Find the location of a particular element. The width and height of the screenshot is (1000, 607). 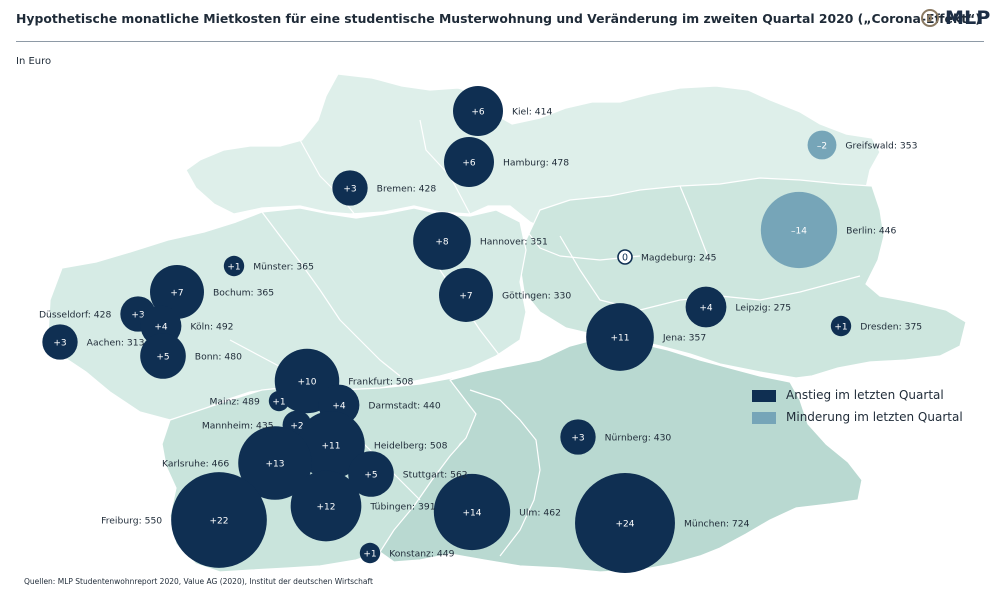

bubble-value-bochum: +7 is located at coordinates (176, 293).